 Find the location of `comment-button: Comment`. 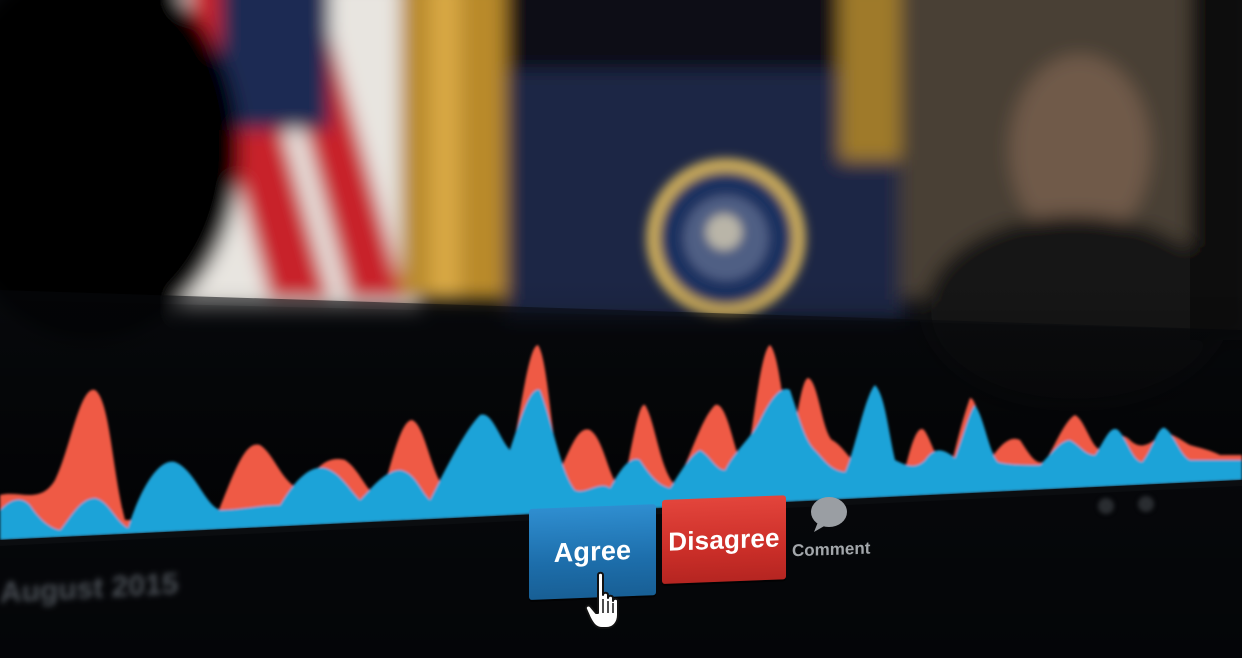

comment-button: Comment is located at coordinates (831, 531).